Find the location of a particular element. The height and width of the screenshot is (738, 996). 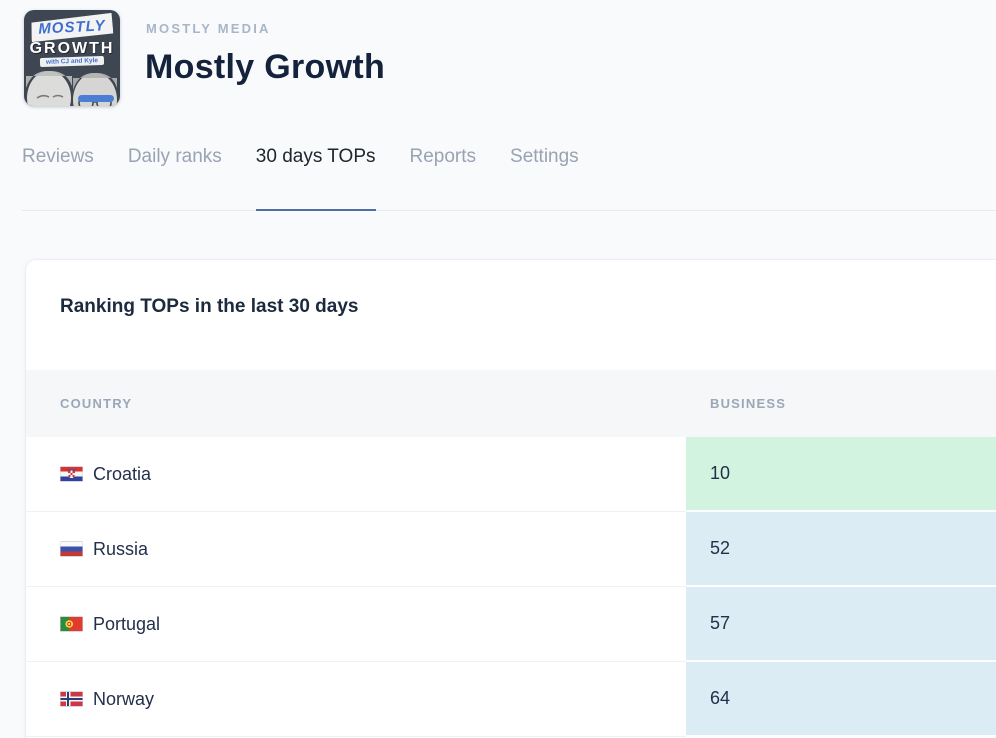

artwork-title-patch: MOSTLY is located at coordinates (71, 27).